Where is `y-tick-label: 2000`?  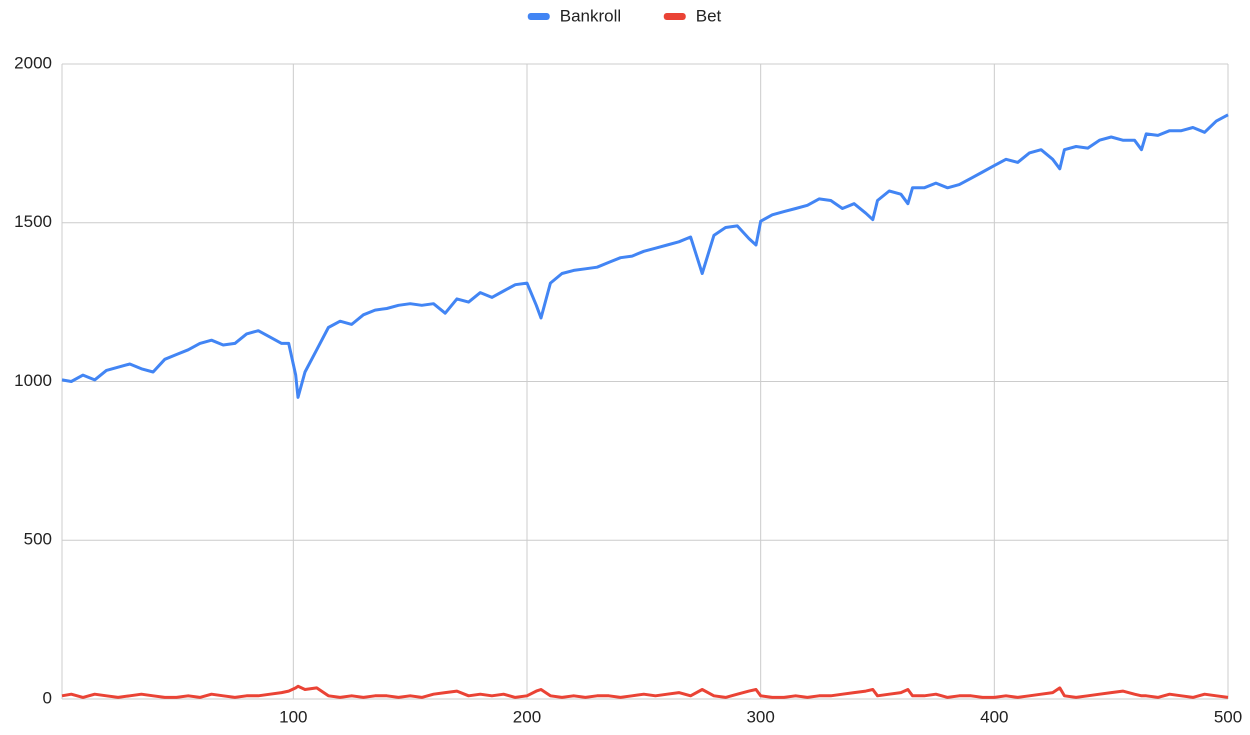 y-tick-label: 2000 is located at coordinates (33, 62).